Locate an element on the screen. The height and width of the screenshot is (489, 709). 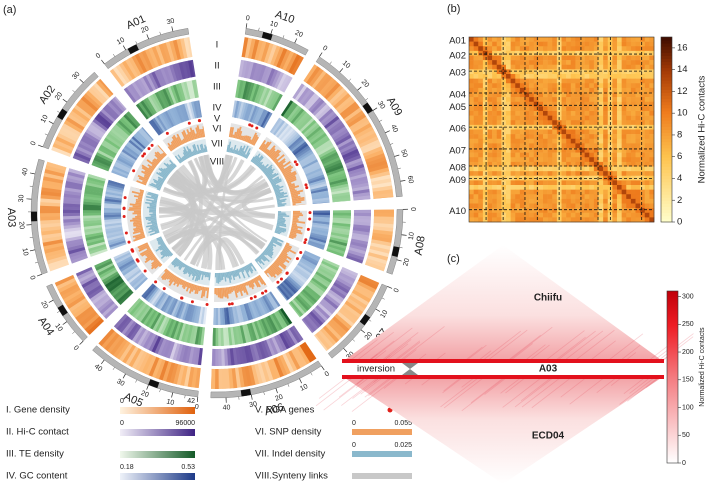
colorbar-tick-label: 8 is located at coordinates (679, 134).